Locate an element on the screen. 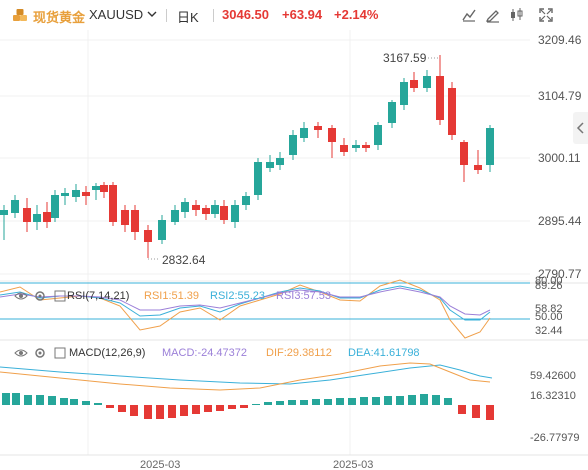 This screenshot has width=588, height=470. price-axis-label: 3104.79 is located at coordinates (560, 96).